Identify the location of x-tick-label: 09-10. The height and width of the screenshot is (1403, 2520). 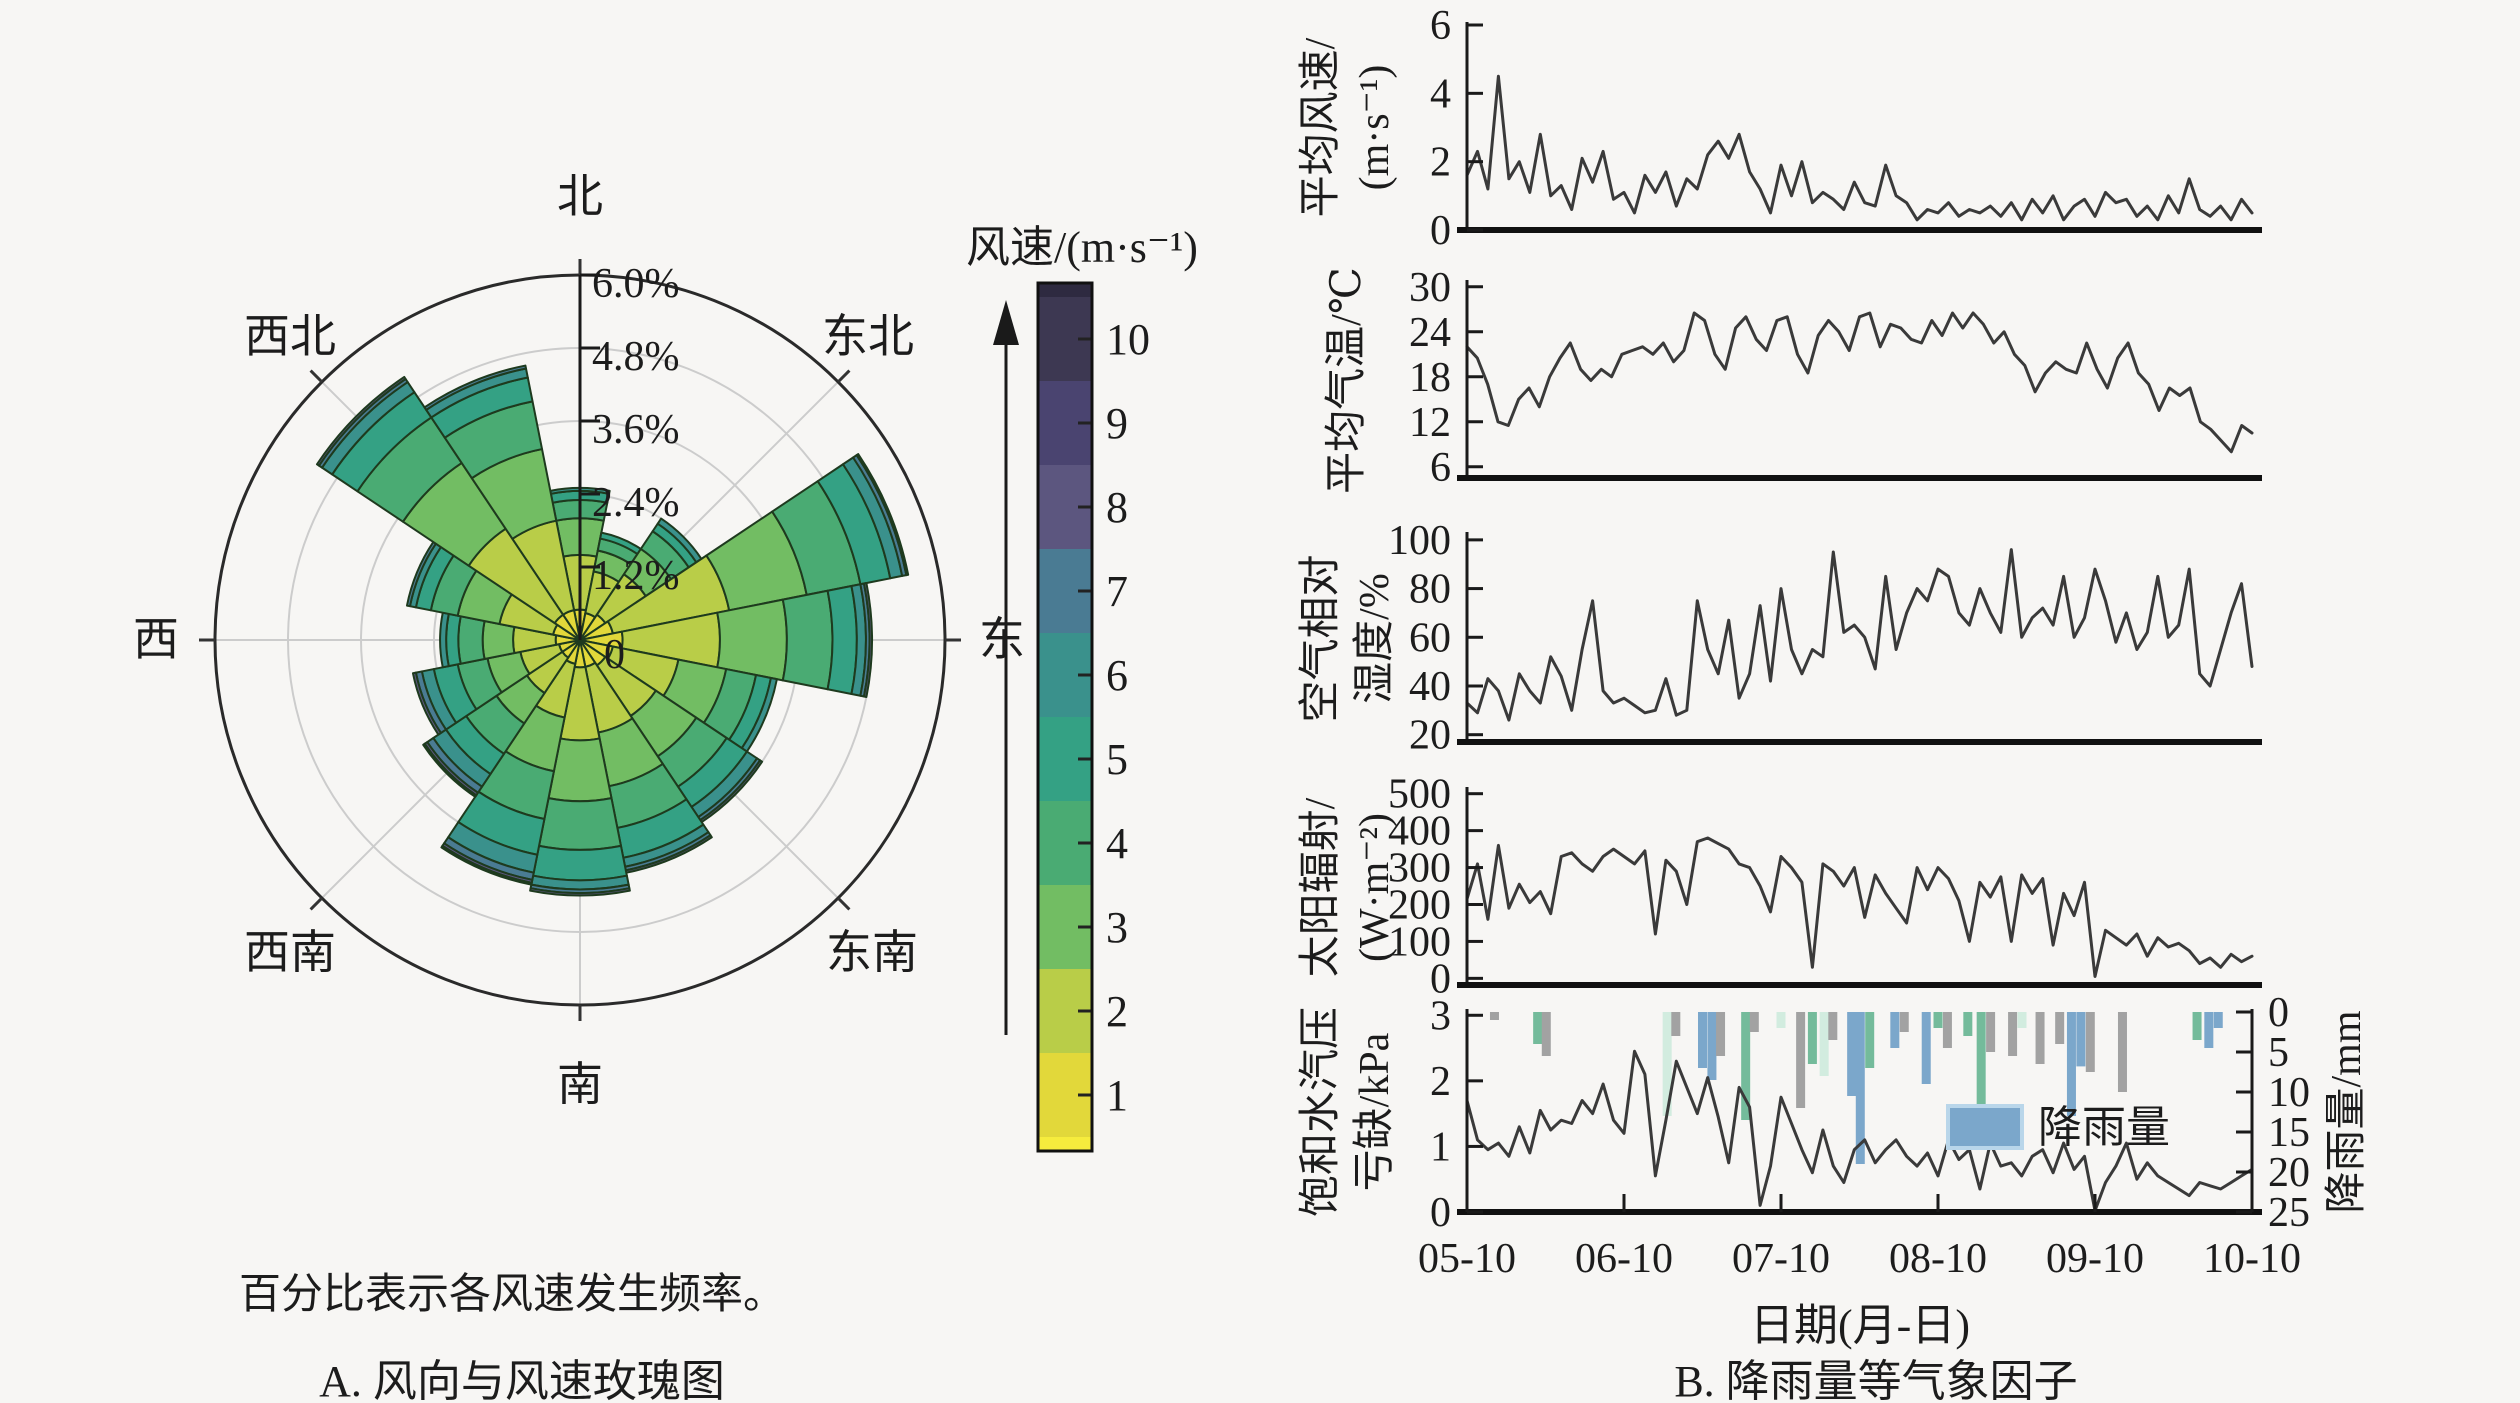
(2095, 1259).